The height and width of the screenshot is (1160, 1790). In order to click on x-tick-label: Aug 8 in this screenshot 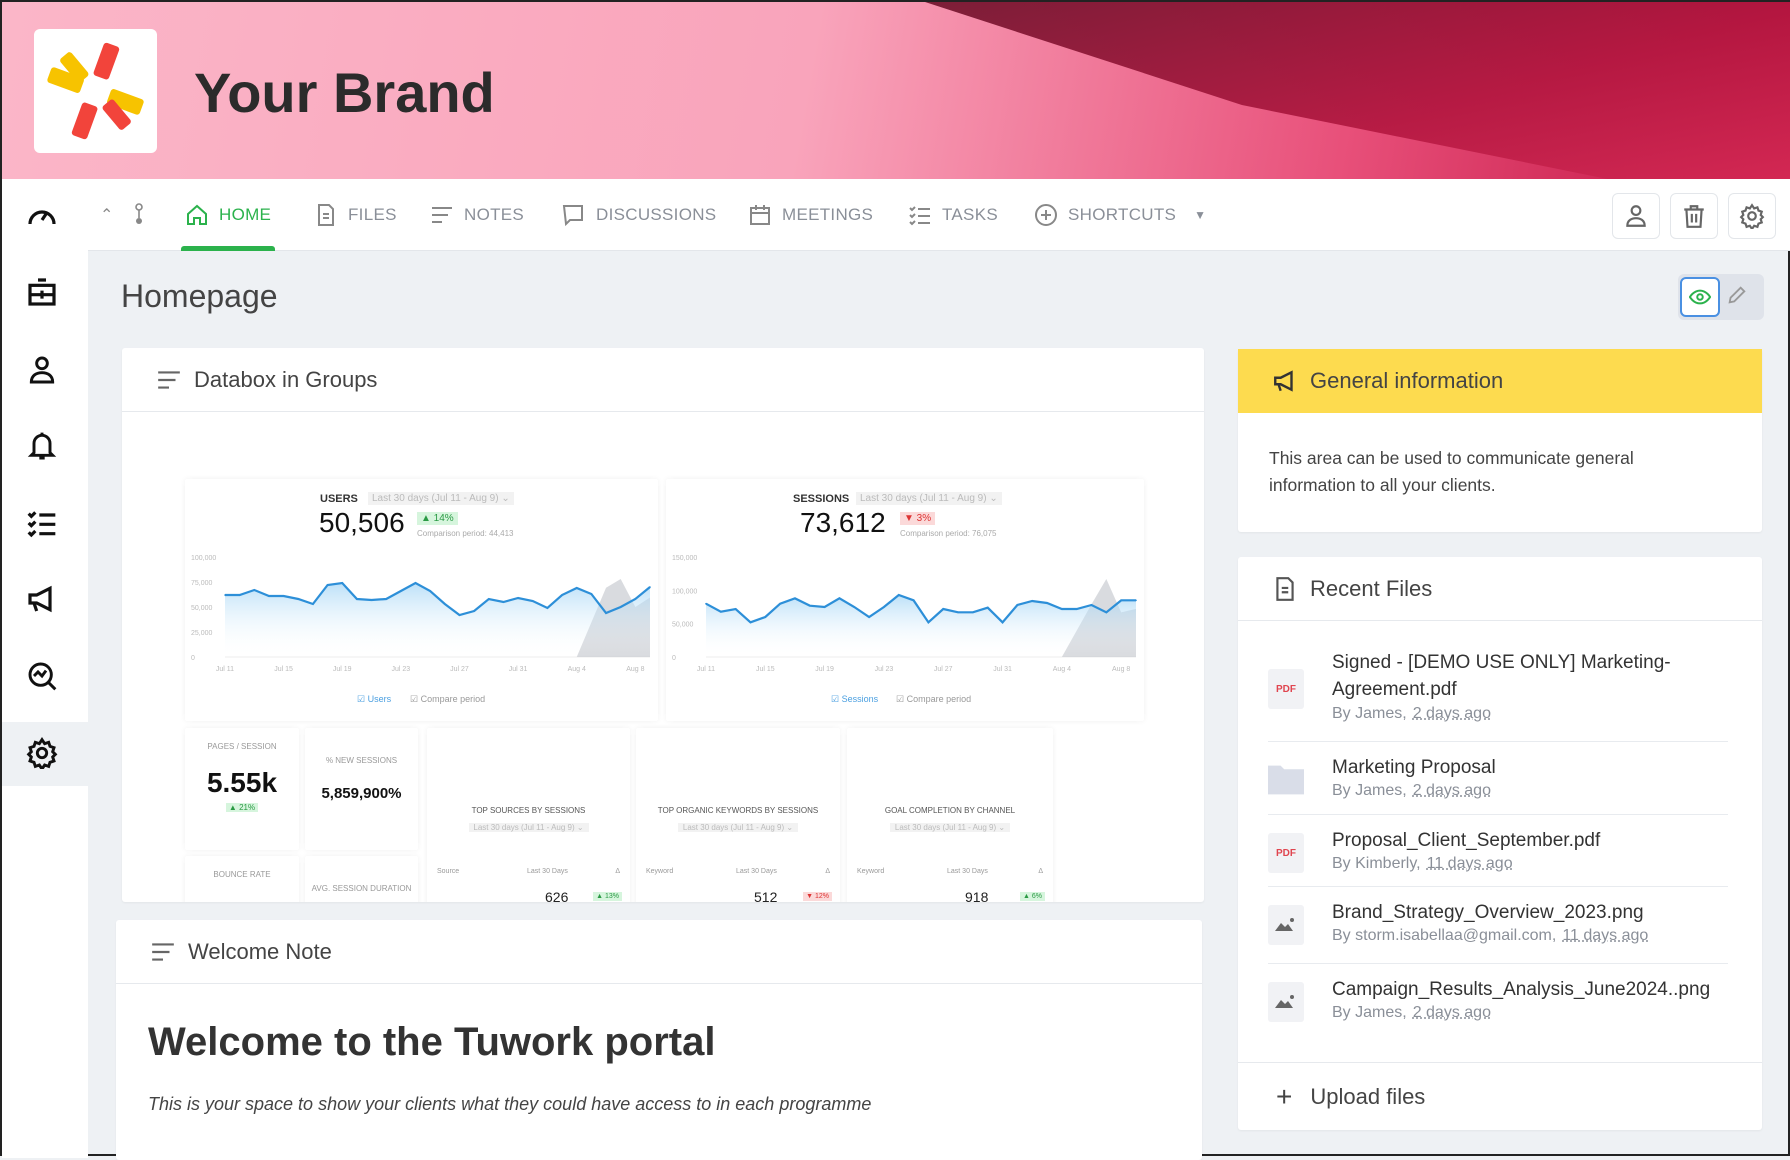, I will do `click(1121, 669)`.